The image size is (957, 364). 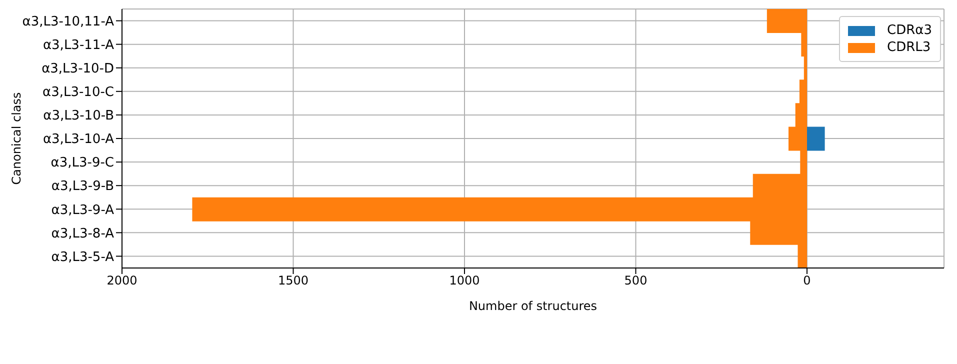 I want to click on legend-label: CDRL3, so click(x=909, y=47).